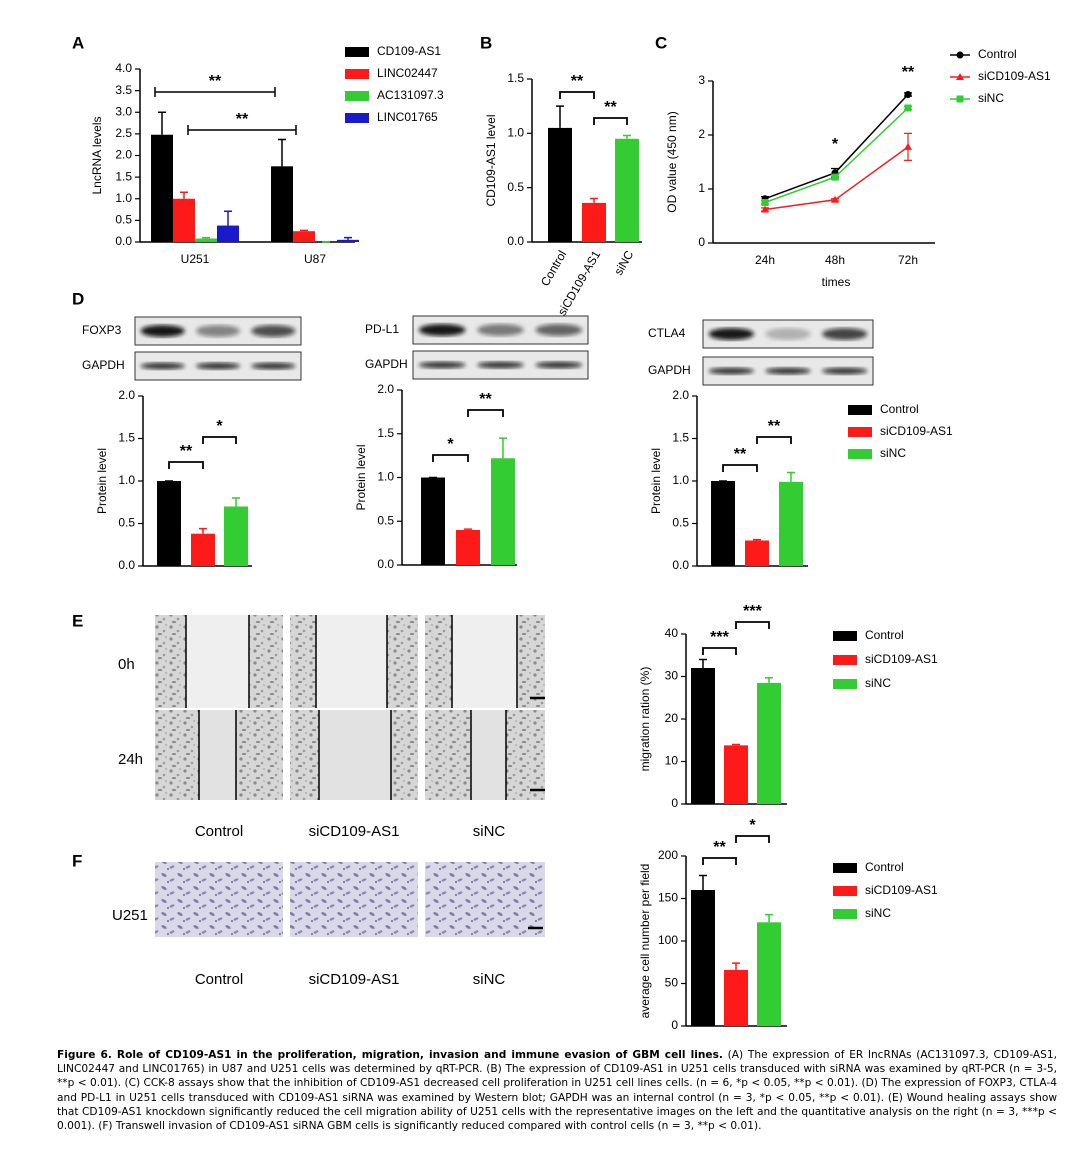 This screenshot has height=1169, width=1080. I want to click on y-axis-label: LncRNA levels, so click(97, 155).